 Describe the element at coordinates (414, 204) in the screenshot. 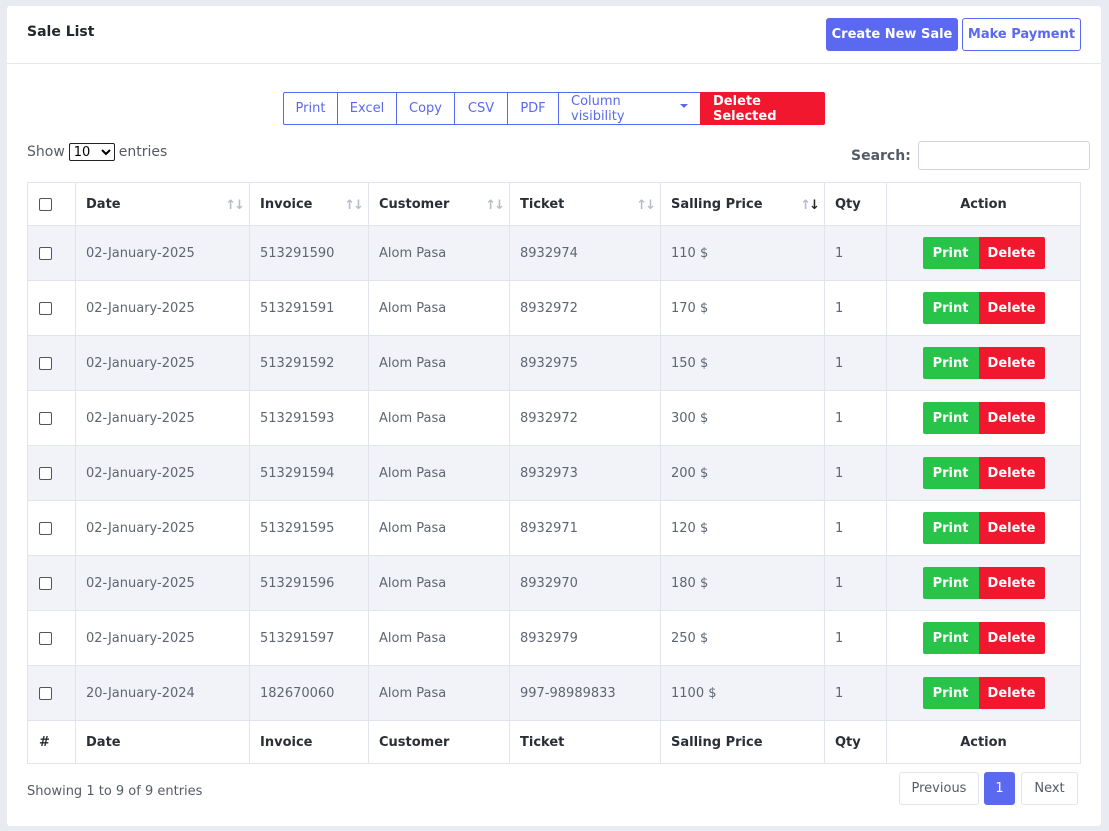

I see `col-customer-label: Customer` at that location.